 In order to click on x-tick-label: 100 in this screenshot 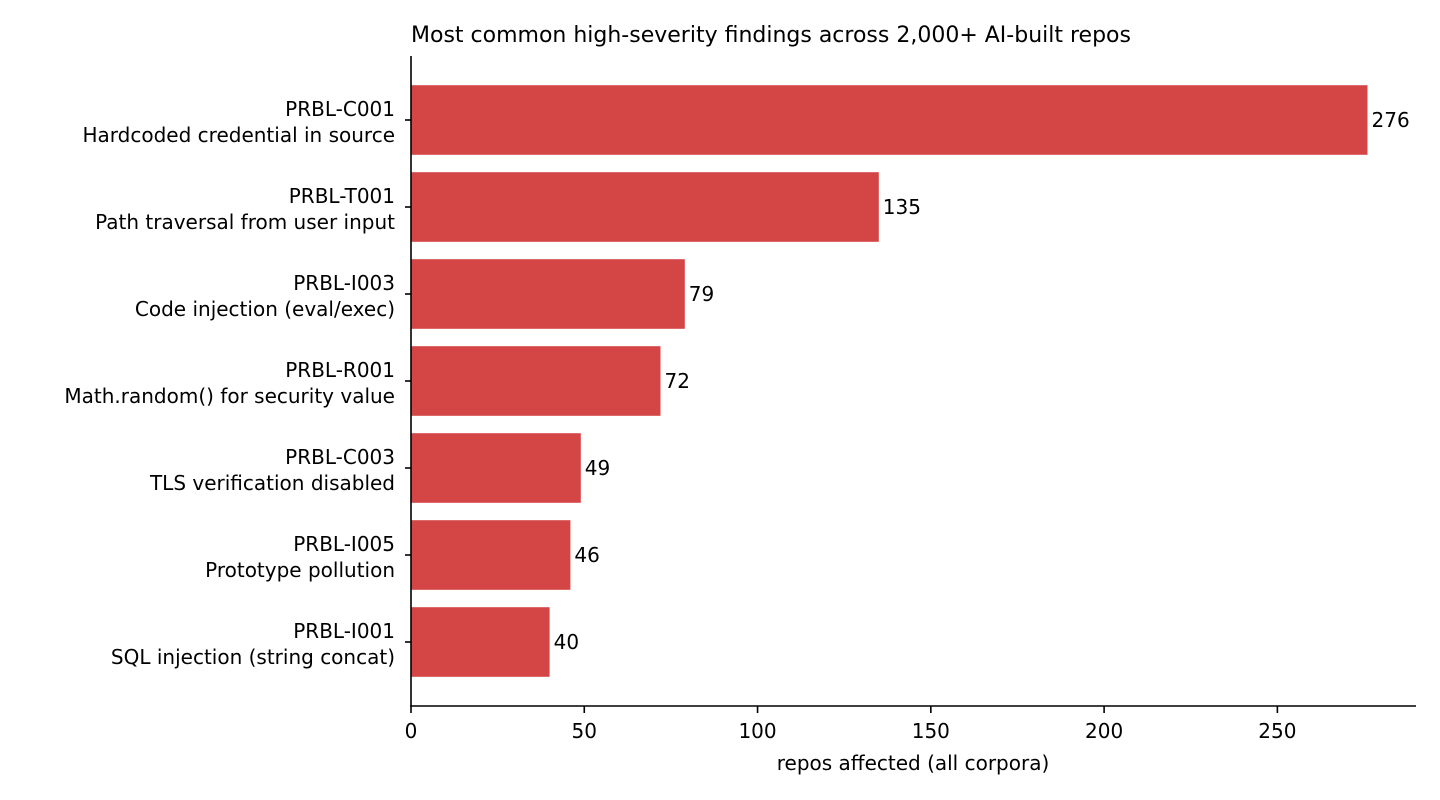, I will do `click(757, 731)`.